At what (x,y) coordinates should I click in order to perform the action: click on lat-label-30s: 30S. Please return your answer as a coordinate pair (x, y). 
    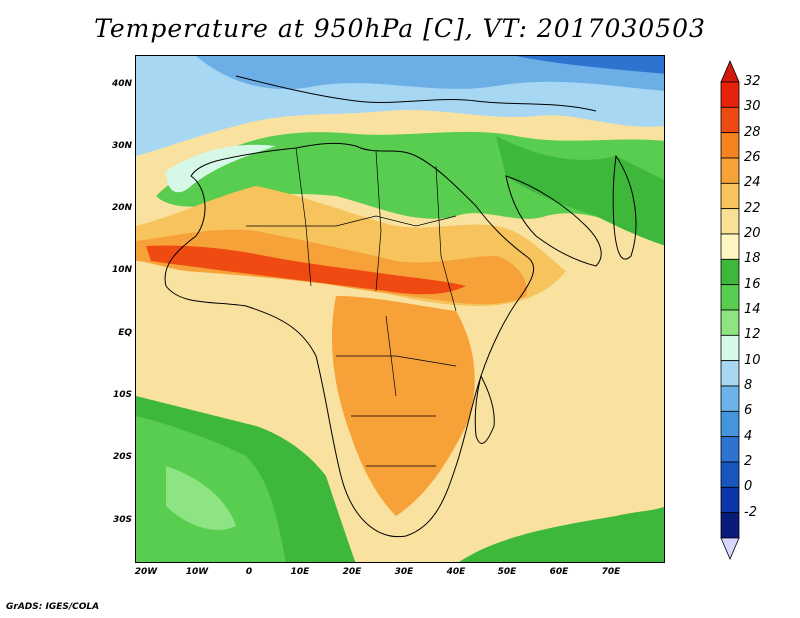
    Looking at the image, I should click on (122, 520).